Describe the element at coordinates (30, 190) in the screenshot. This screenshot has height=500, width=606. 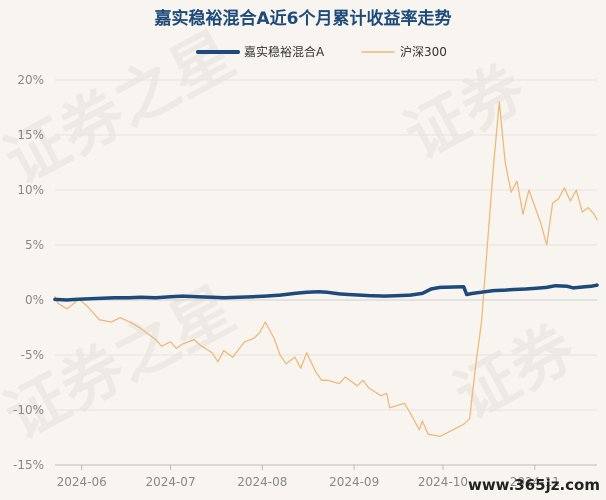
I see `y-tick-label: 10%` at that location.